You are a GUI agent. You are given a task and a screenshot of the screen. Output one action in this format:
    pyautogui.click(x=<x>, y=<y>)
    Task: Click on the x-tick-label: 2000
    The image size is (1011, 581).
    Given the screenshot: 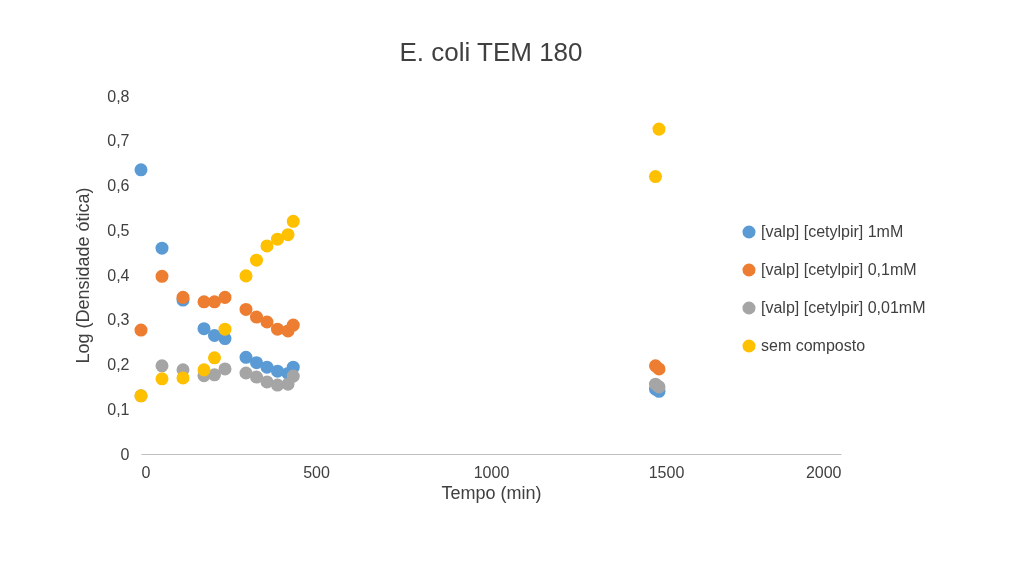 What is the action you would take?
    pyautogui.click(x=823, y=472)
    